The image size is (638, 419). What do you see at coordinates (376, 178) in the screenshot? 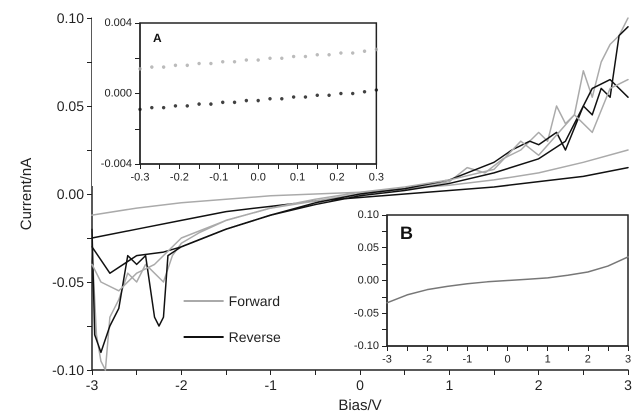
I see `x-tick-label: 0.3` at bounding box center [376, 178].